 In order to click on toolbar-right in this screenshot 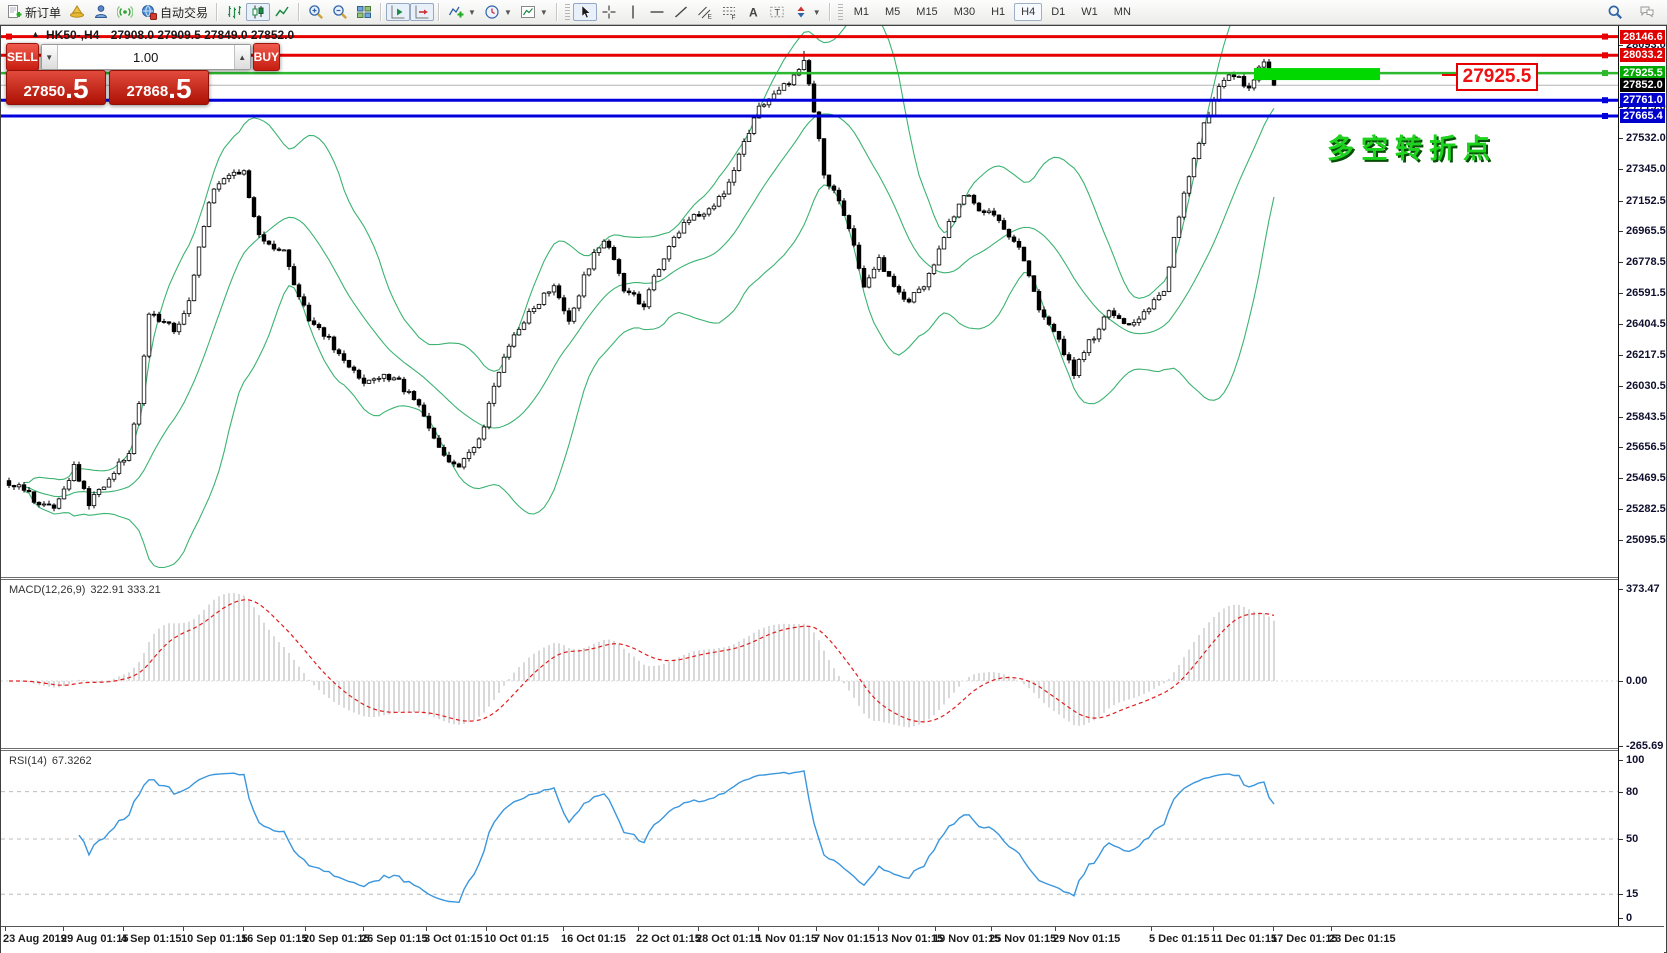, I will do `click(1634, 12)`.